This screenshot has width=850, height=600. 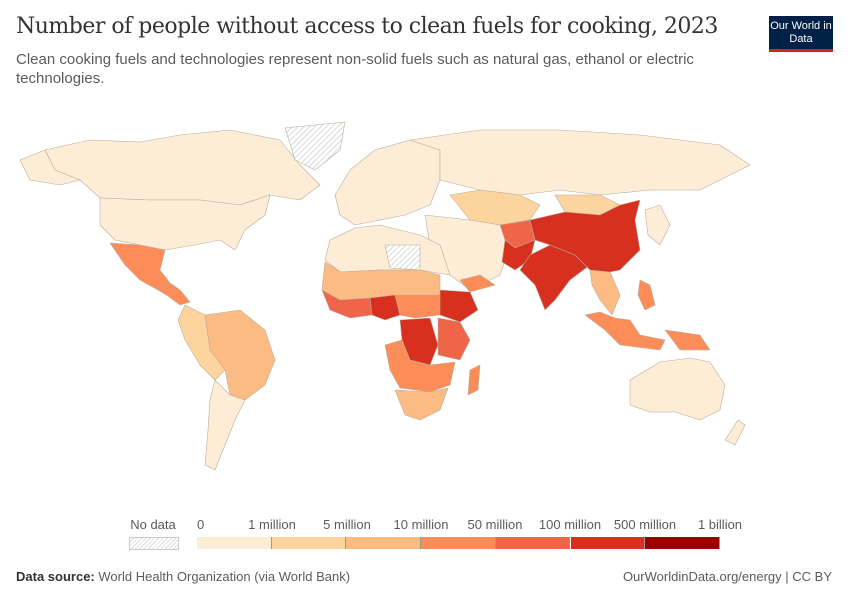 What do you see at coordinates (182, 167) in the screenshot?
I see `region-canada` at bounding box center [182, 167].